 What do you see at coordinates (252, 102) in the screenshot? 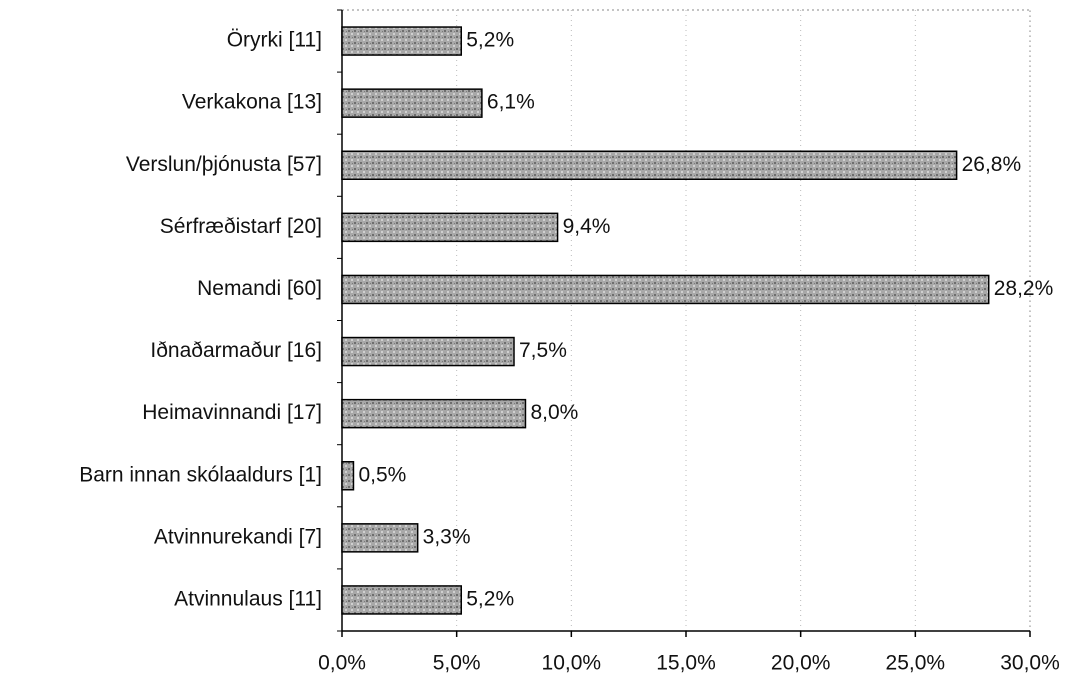
I see `y-tick-label: Verkakona [13]` at bounding box center [252, 102].